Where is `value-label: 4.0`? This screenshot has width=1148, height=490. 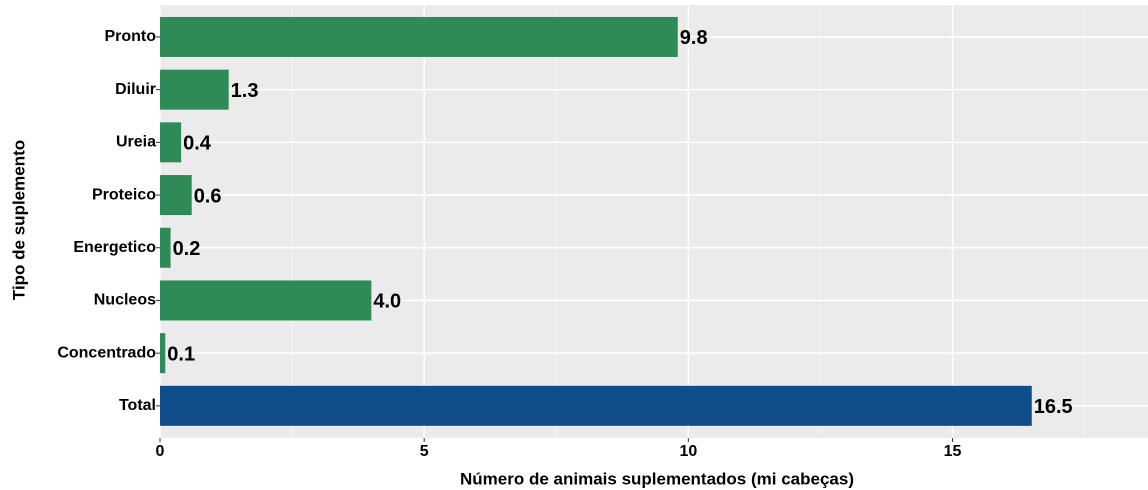 value-label: 4.0 is located at coordinates (387, 302).